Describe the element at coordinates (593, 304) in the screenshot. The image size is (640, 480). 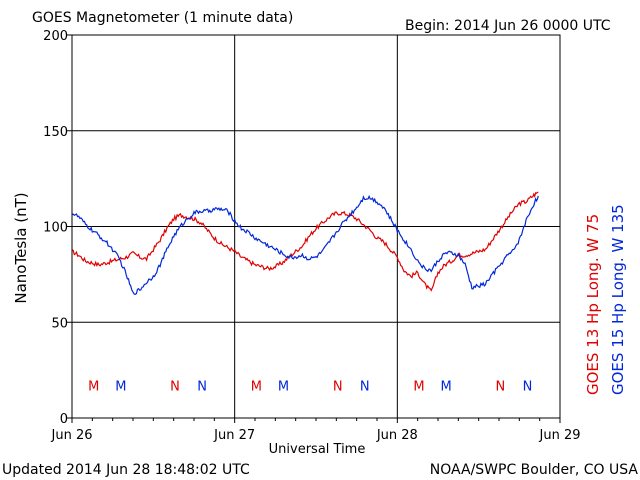
I see `legend-goes13: GOES 13 Hp Long. W 75` at that location.